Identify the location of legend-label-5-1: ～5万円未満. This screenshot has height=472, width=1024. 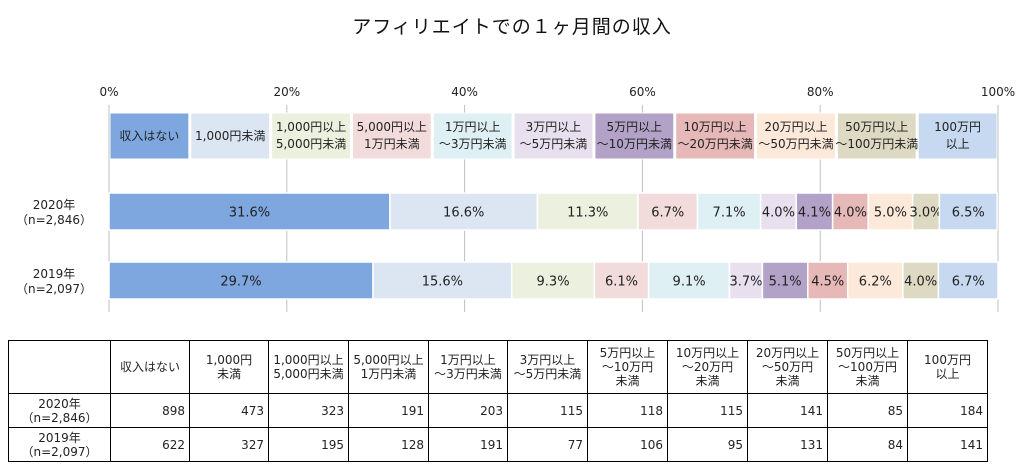
(554, 144).